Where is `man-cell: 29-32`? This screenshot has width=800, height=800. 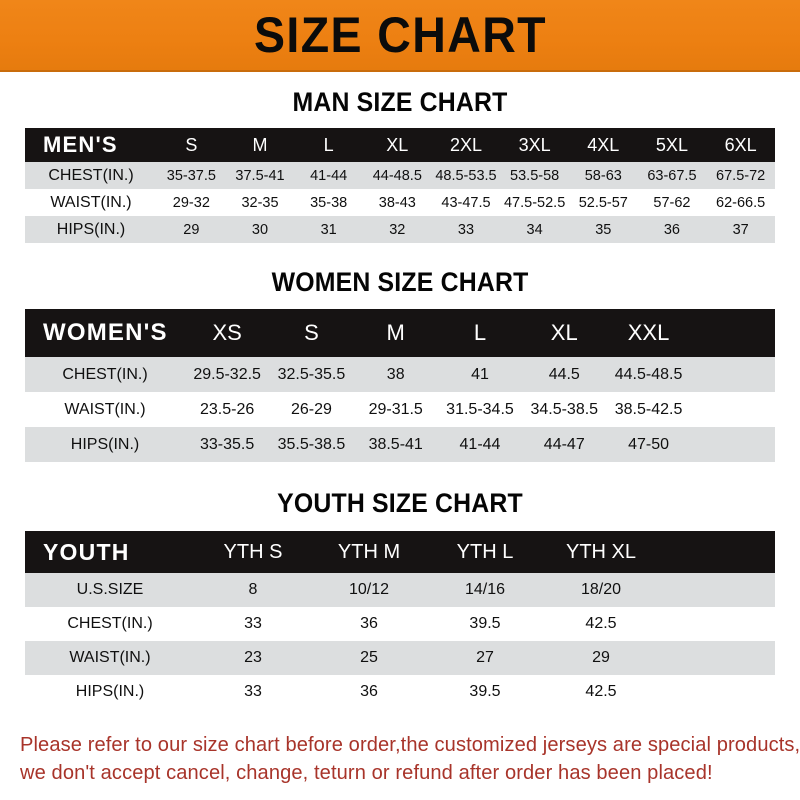
man-cell: 29-32 is located at coordinates (191, 202).